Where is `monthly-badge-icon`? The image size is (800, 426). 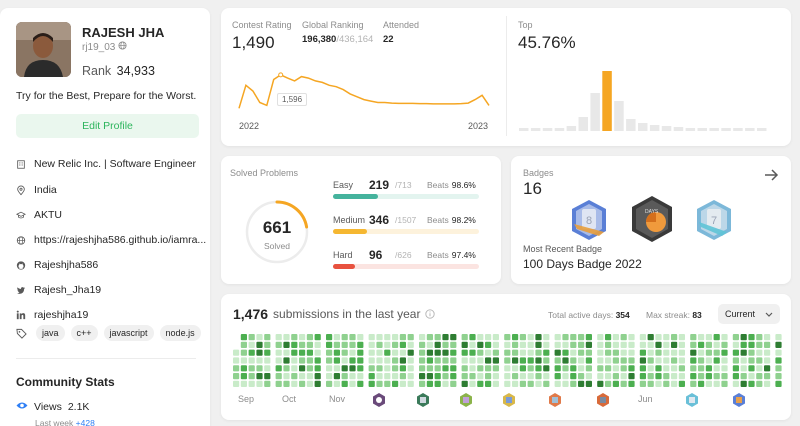
monthly-badge-icon is located at coordinates (739, 400).